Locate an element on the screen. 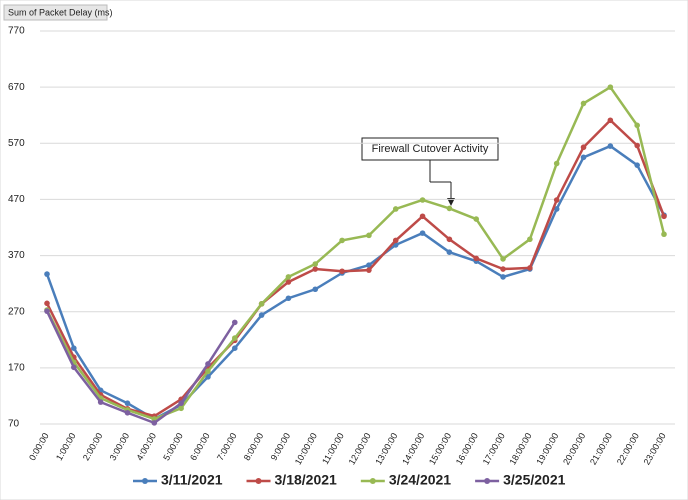 Image resolution: width=688 pixels, height=500 pixels. y-tick-label: 470 is located at coordinates (16, 199).